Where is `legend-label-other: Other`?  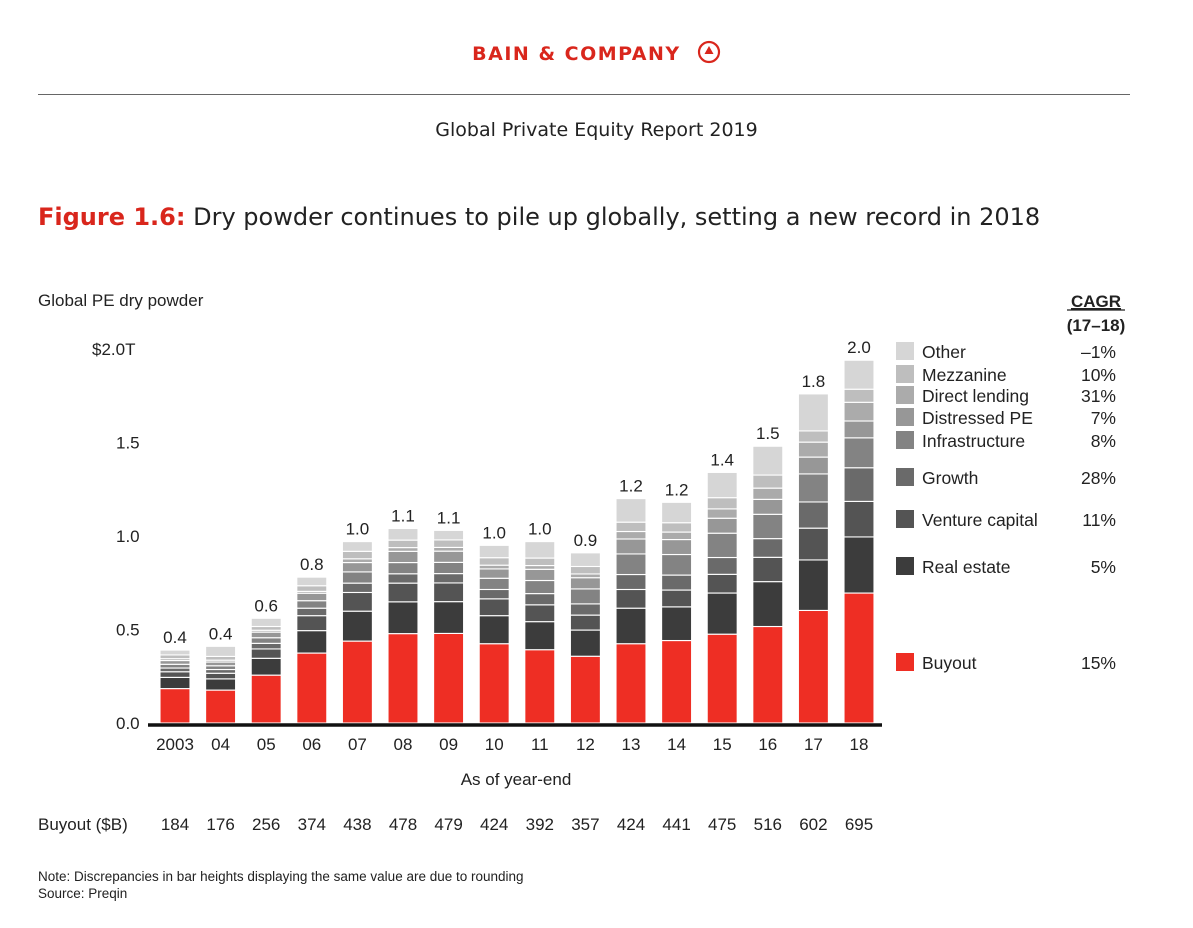
legend-label-other: Other is located at coordinates (944, 352).